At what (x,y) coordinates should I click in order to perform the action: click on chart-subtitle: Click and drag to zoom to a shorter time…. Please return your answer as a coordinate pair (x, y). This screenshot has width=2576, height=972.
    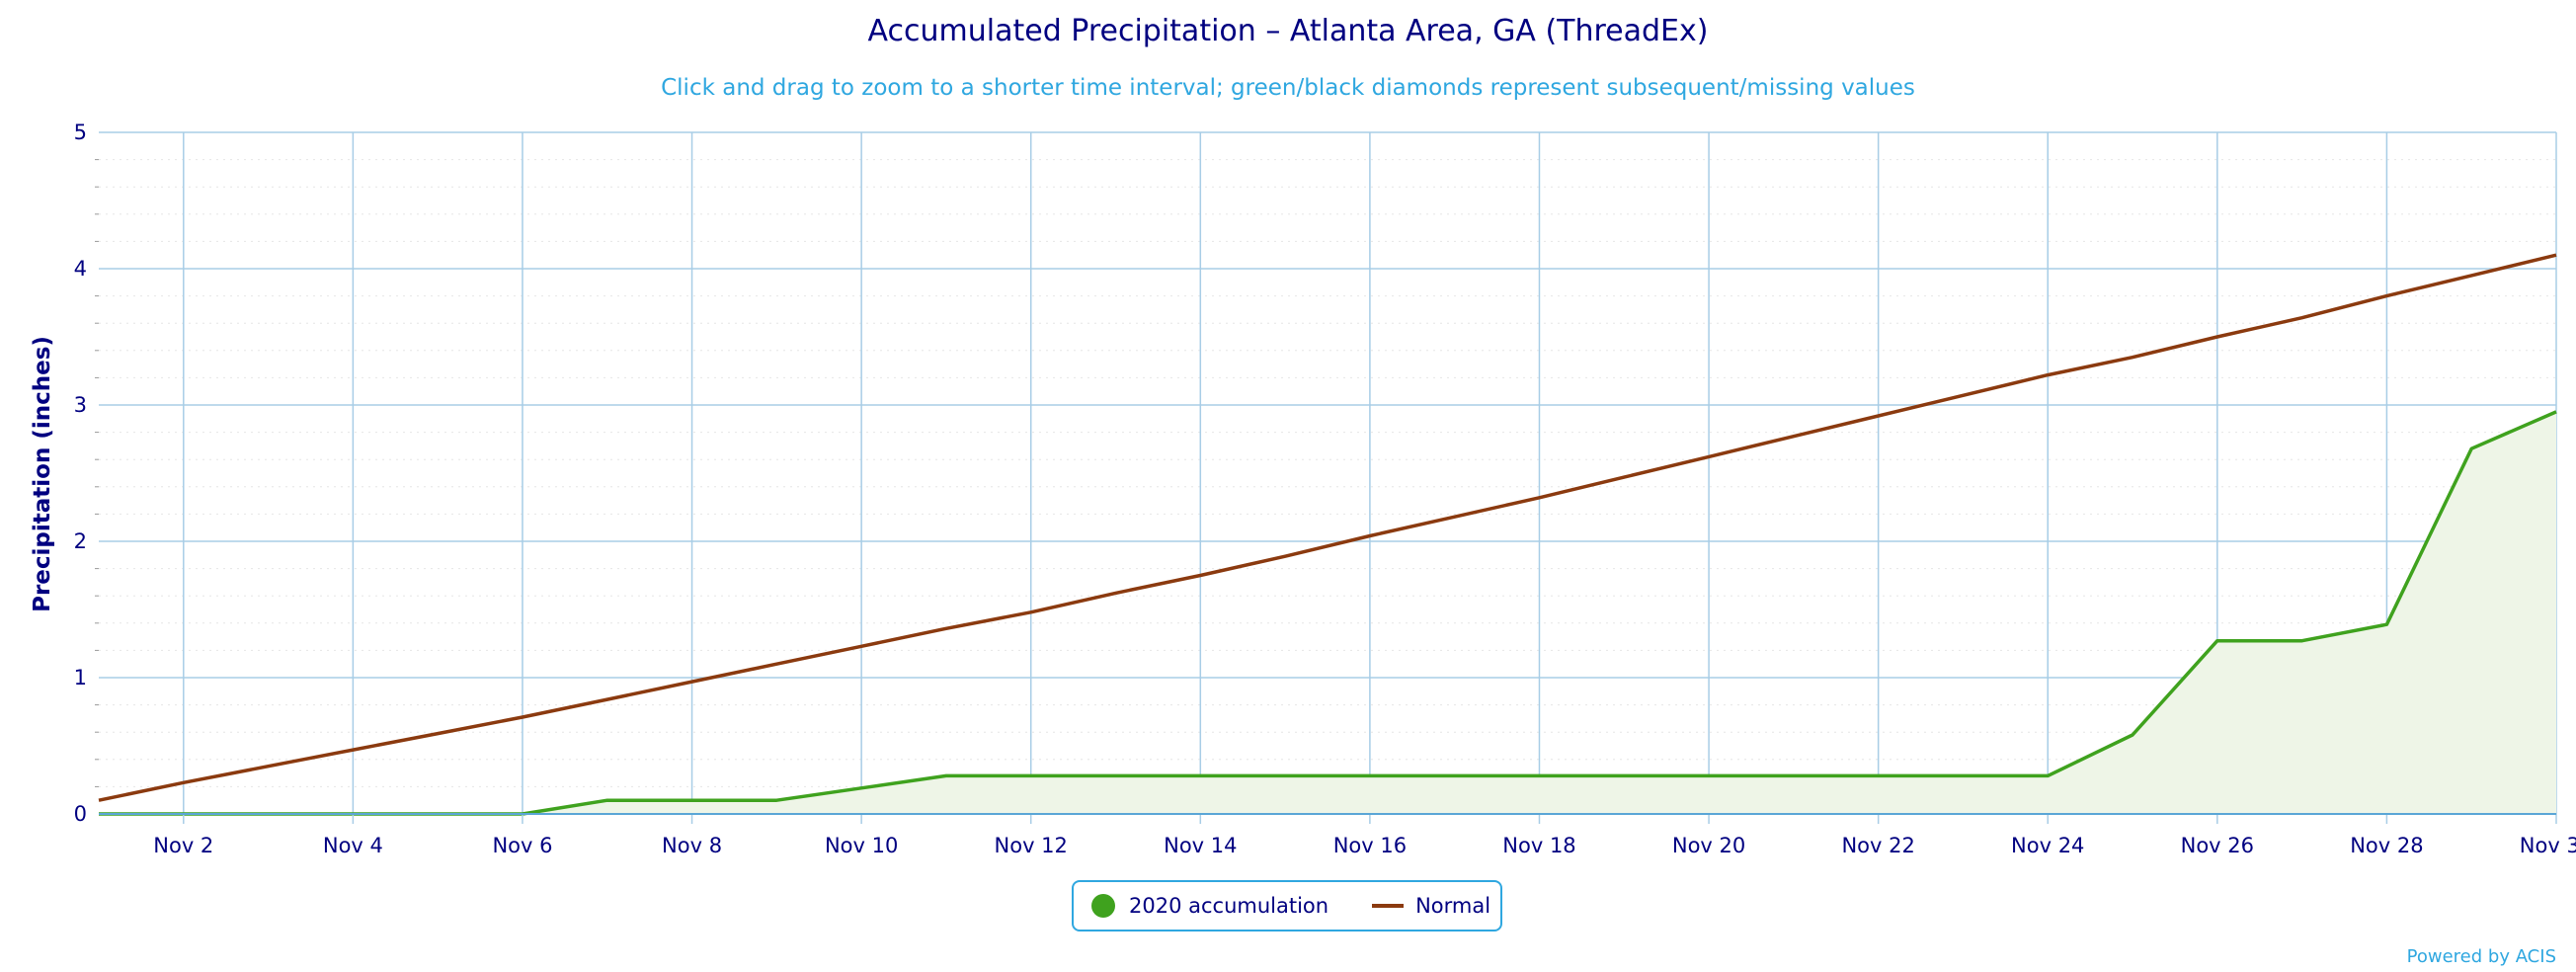
    Looking at the image, I should click on (1288, 88).